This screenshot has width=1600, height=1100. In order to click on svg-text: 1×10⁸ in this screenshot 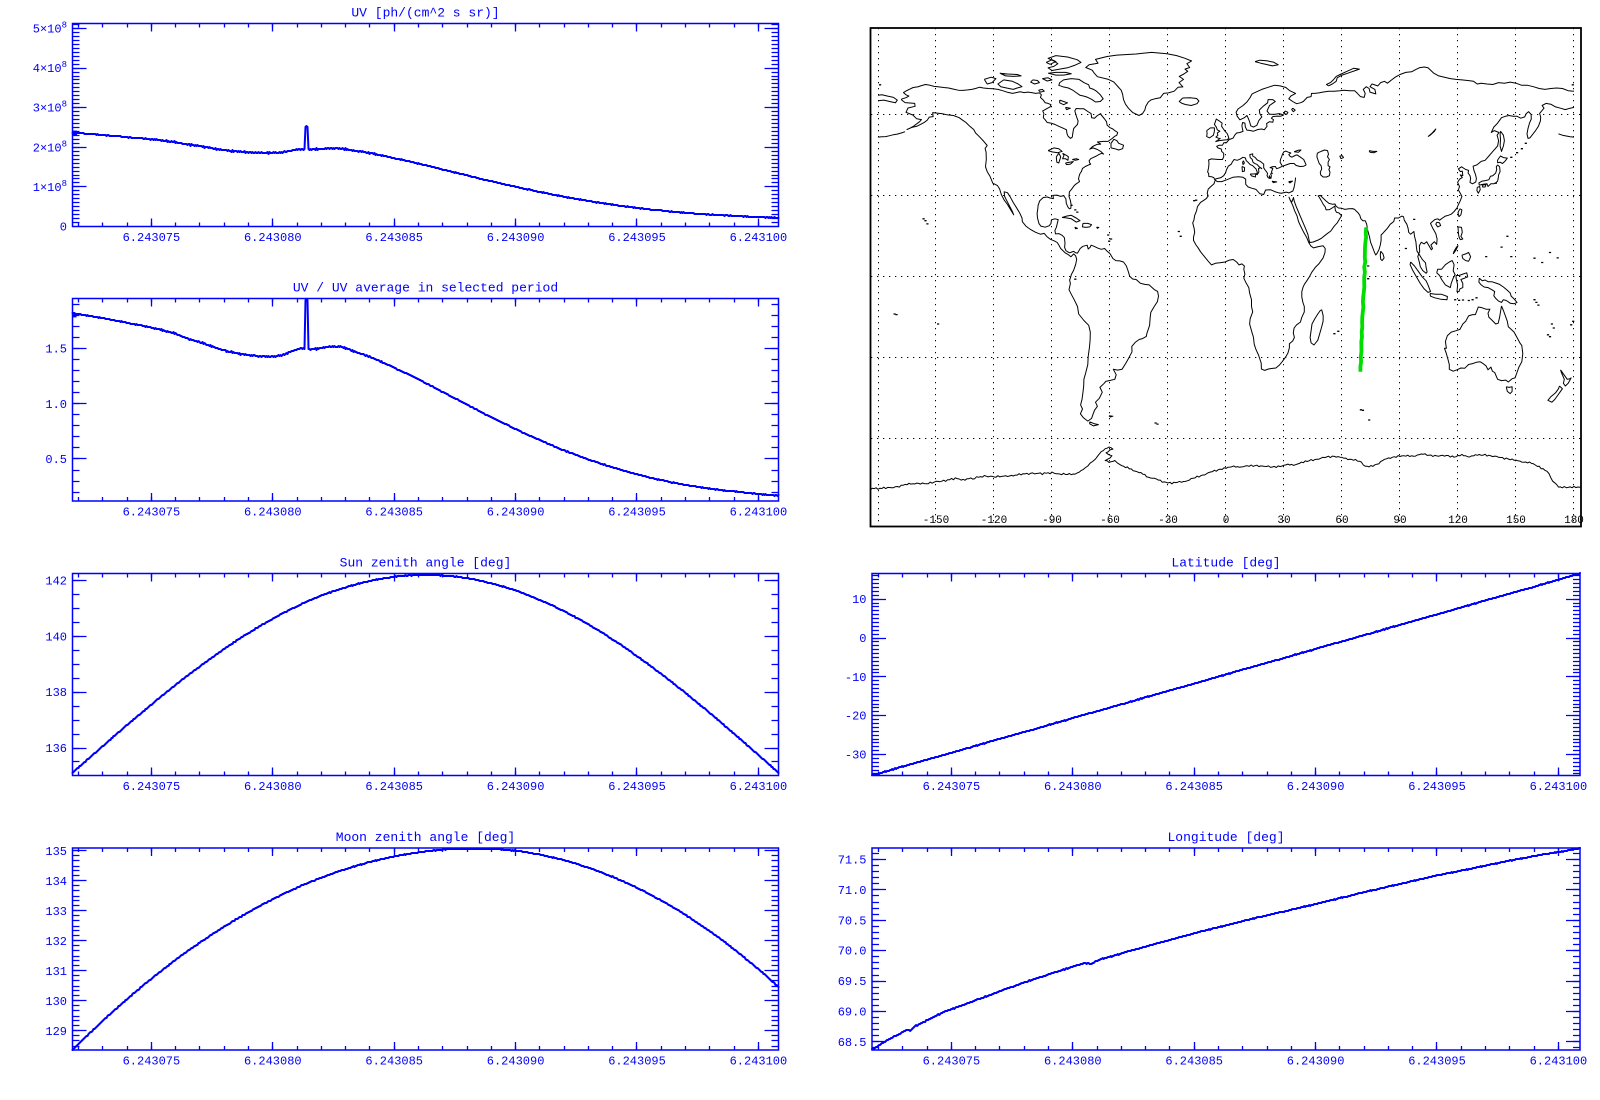, I will do `click(50, 187)`.